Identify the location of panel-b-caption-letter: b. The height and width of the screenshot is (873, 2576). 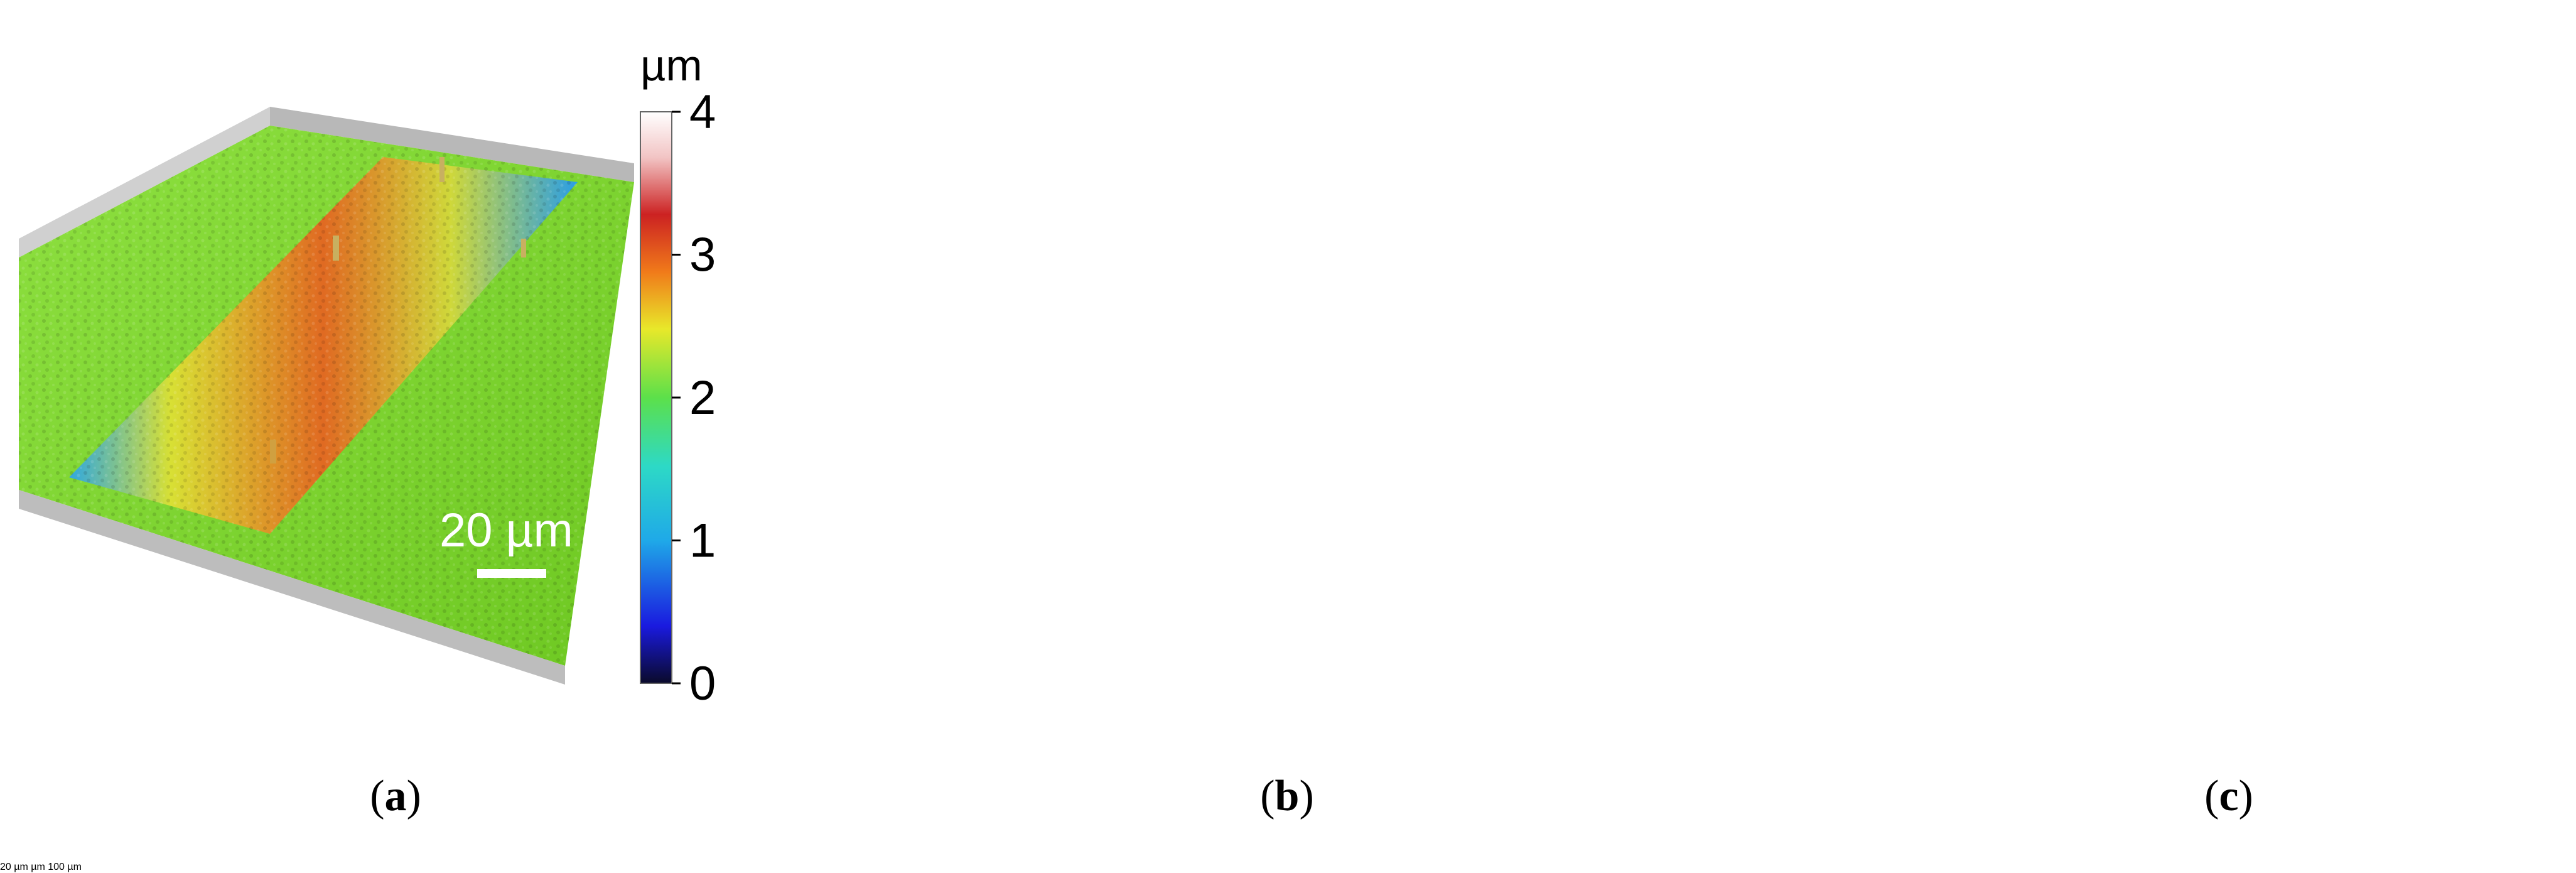
(1287, 796).